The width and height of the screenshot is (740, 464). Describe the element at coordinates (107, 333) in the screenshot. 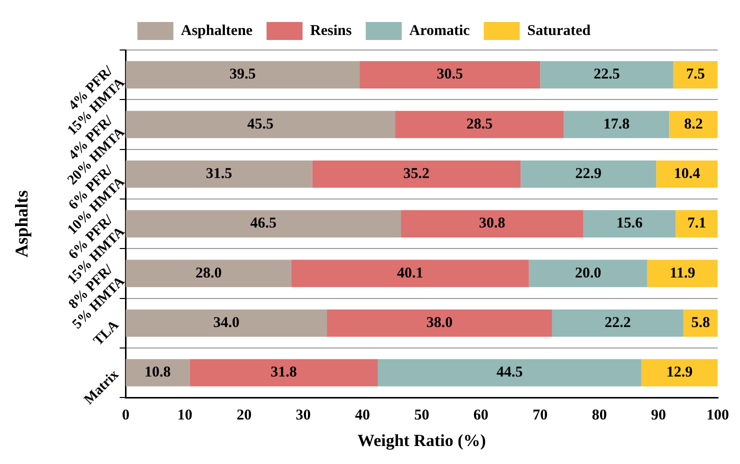

I see `y-tick-label: TLA` at that location.